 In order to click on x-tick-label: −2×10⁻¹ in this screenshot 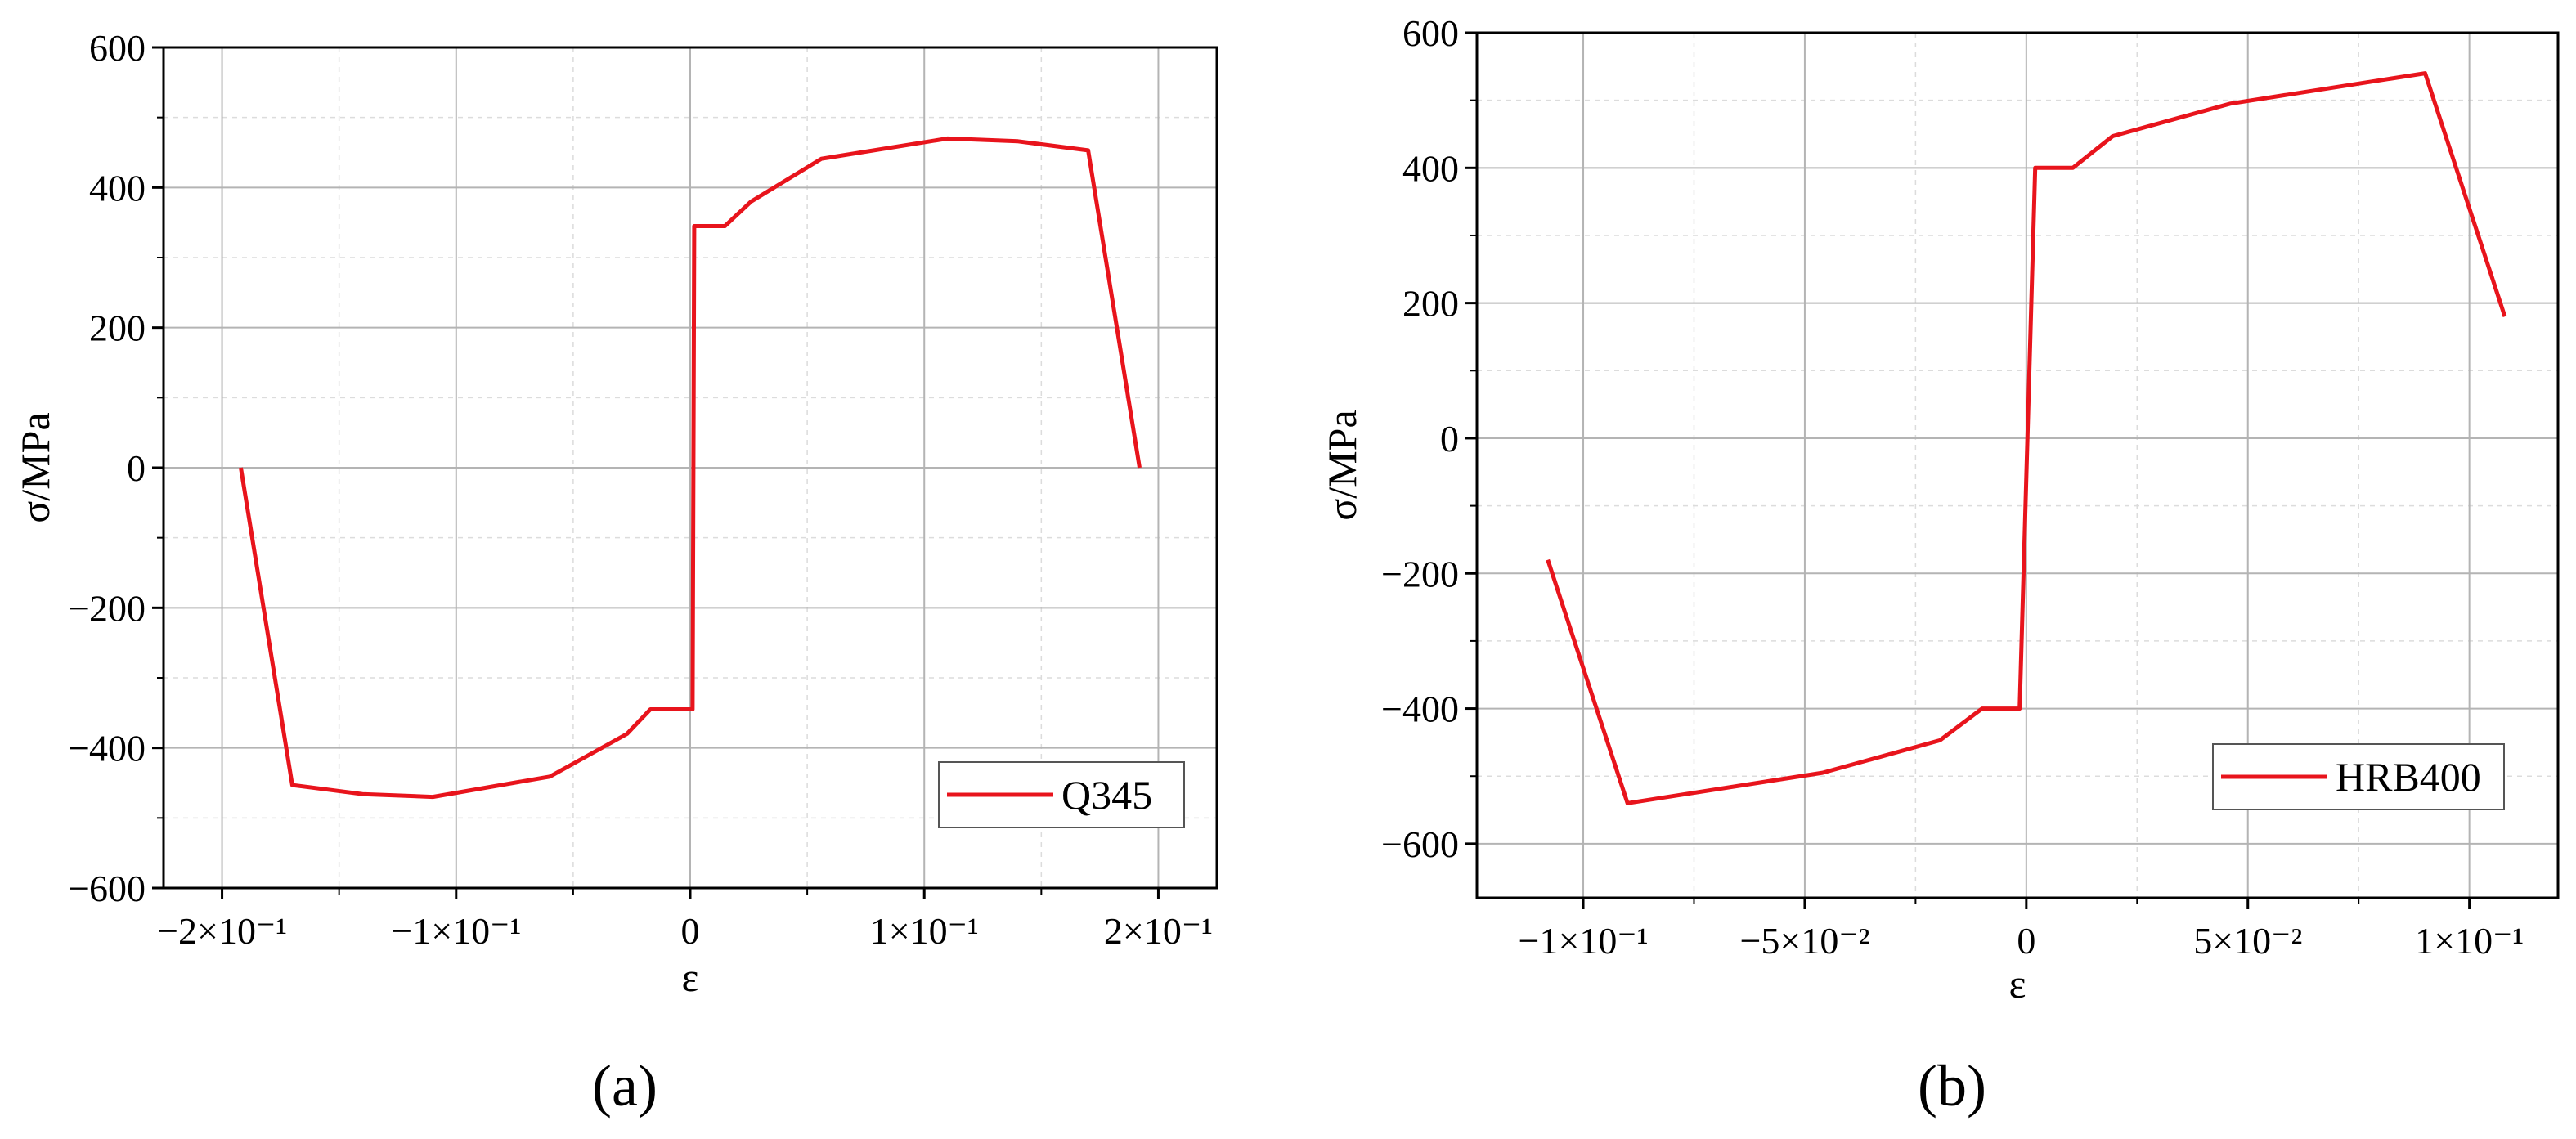, I will do `click(222, 931)`.